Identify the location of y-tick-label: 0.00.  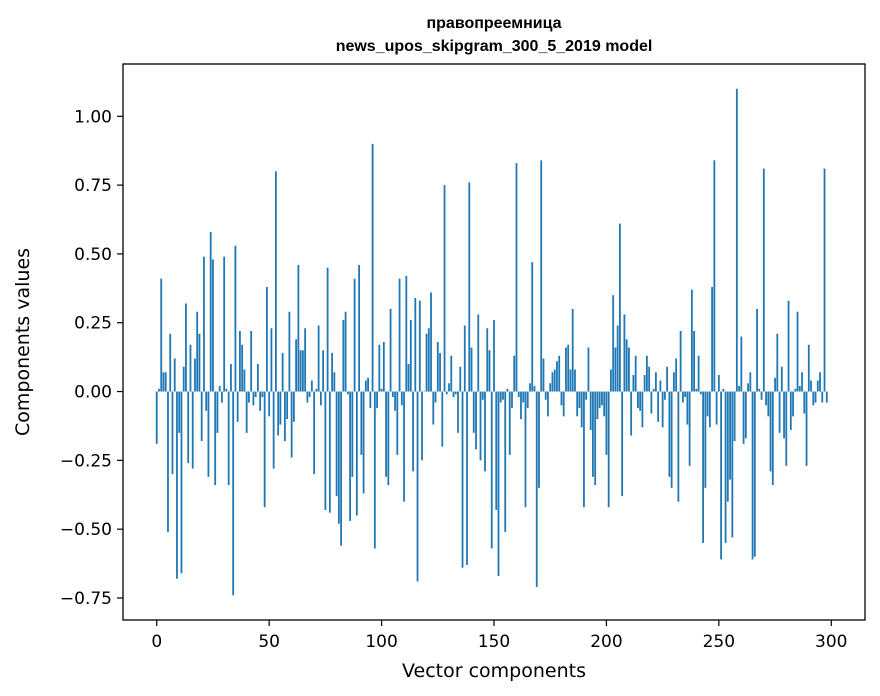
(93, 393).